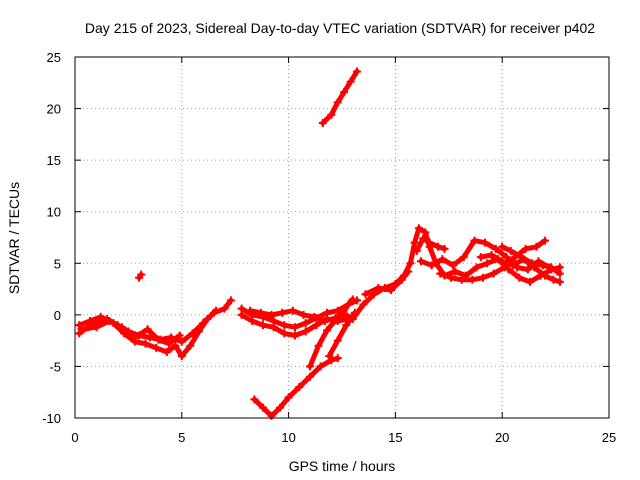 This screenshot has height=480, width=640. I want to click on x-tick-label: 0, so click(74, 437).